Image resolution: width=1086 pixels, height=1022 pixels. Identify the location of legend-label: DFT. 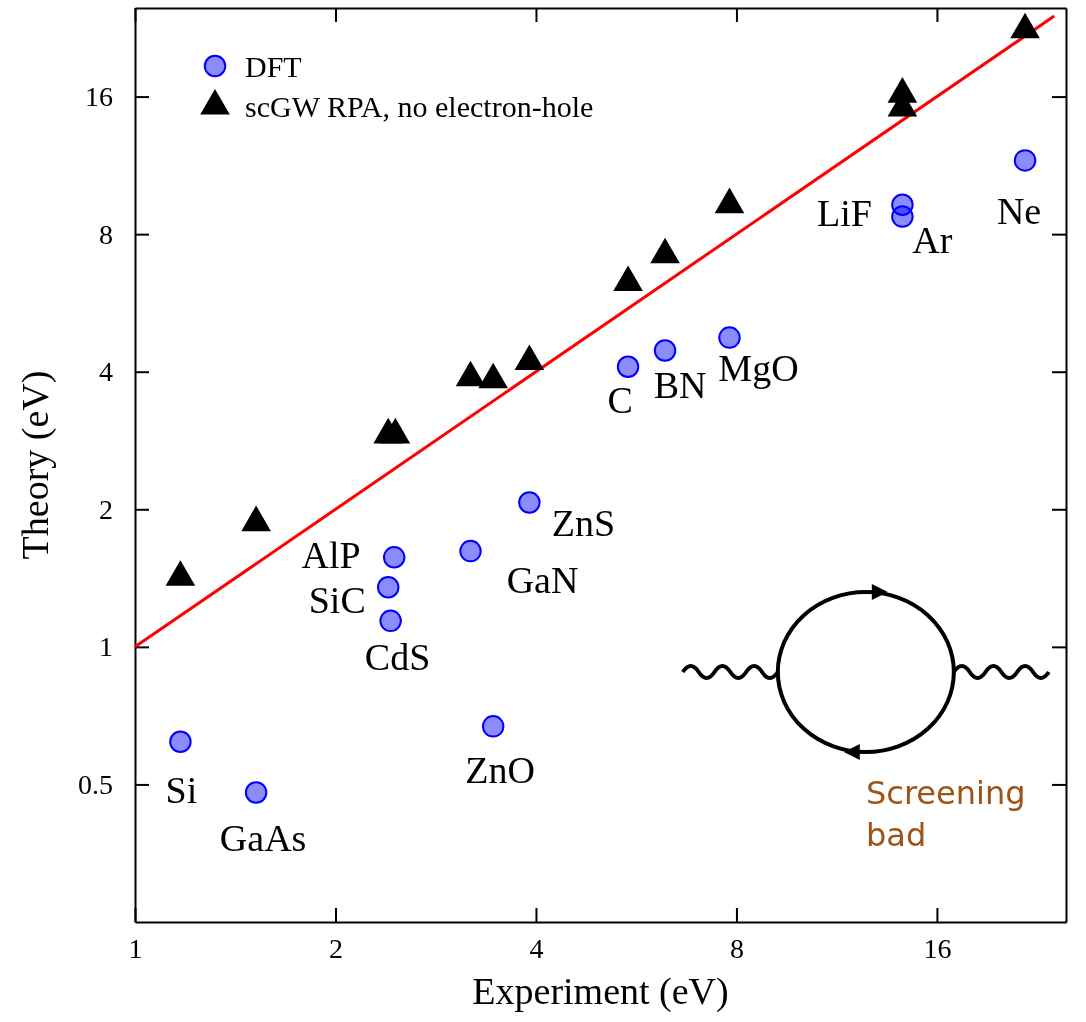
(273, 66).